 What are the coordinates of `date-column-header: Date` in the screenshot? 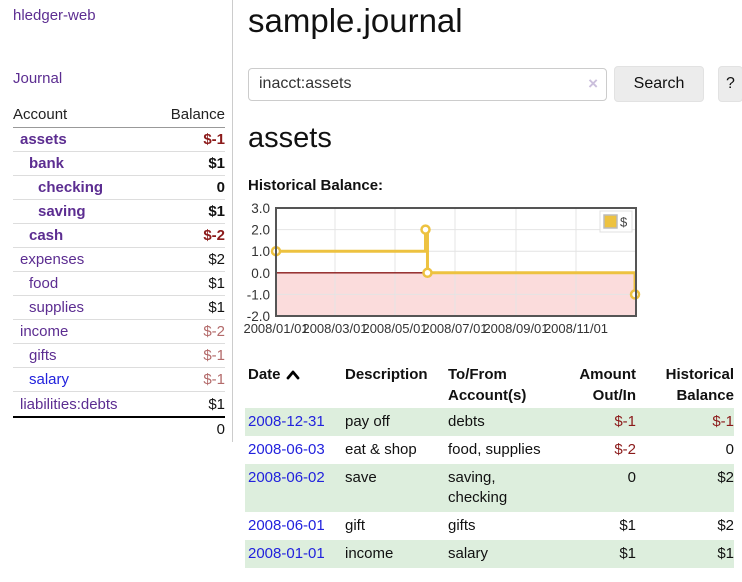 It's located at (295, 384).